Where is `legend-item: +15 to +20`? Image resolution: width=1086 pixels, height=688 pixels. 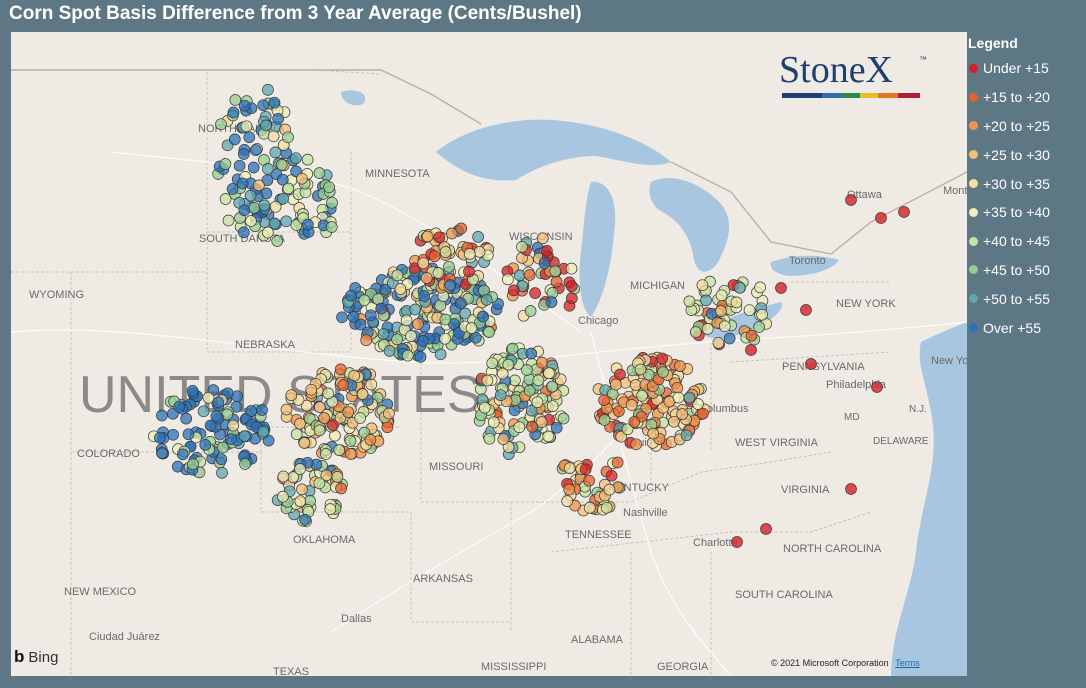 legend-item: +15 to +20 is located at coordinates (1026, 97).